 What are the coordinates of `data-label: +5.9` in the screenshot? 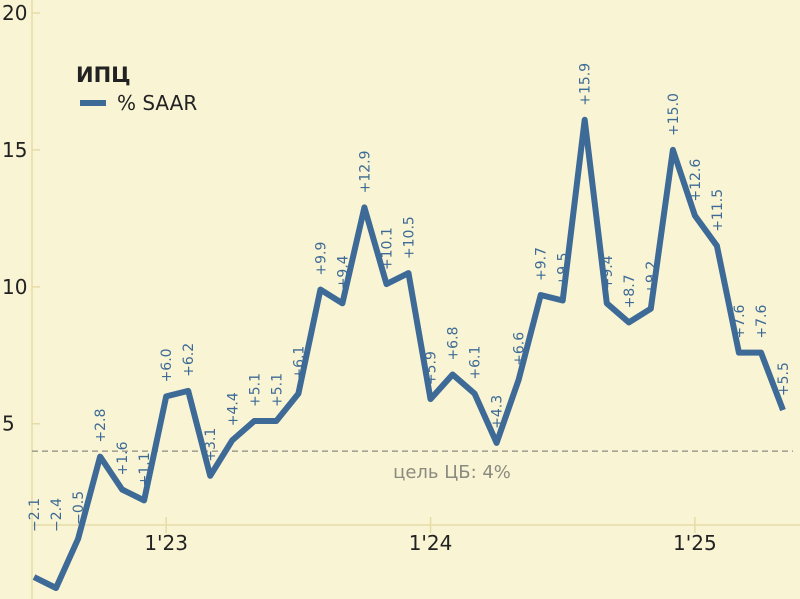 It's located at (432, 368).